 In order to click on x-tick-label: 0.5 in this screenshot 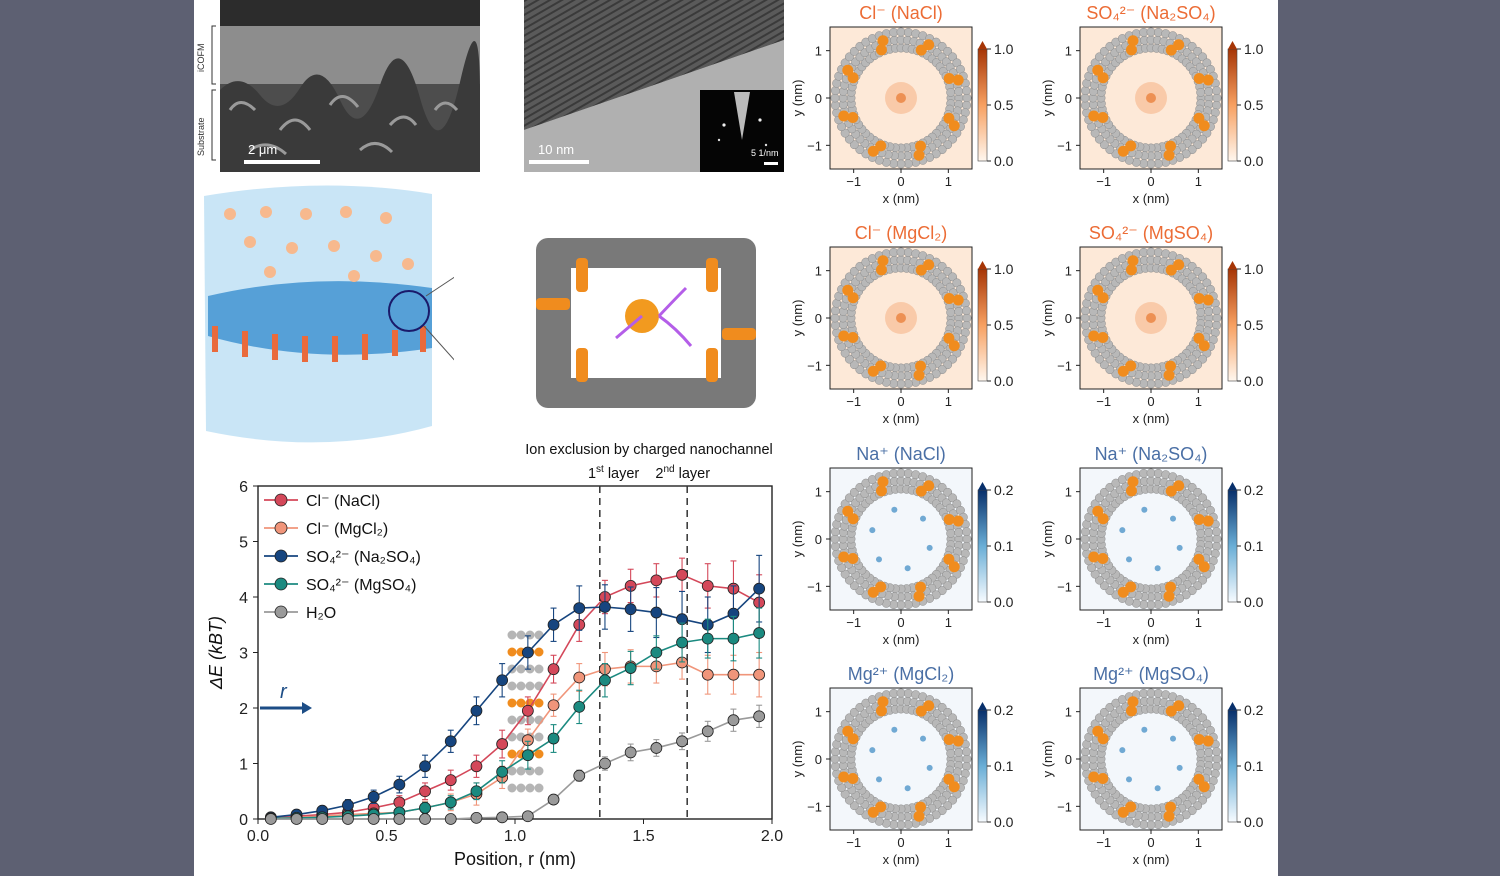, I will do `click(386, 836)`.